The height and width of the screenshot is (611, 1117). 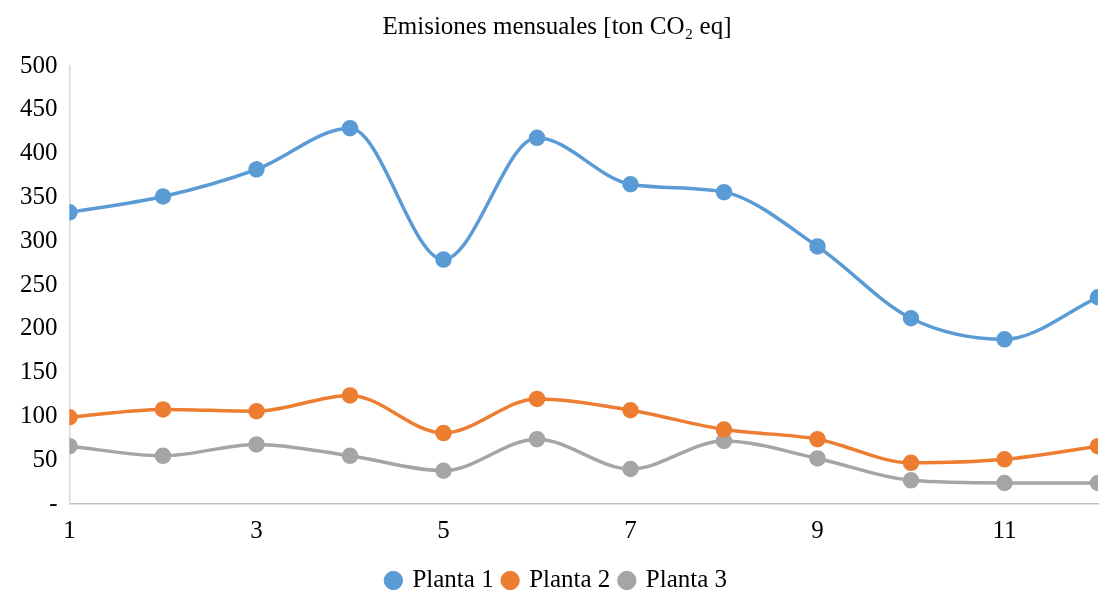 What do you see at coordinates (69, 529) in the screenshot?
I see `x-tick-label: 1` at bounding box center [69, 529].